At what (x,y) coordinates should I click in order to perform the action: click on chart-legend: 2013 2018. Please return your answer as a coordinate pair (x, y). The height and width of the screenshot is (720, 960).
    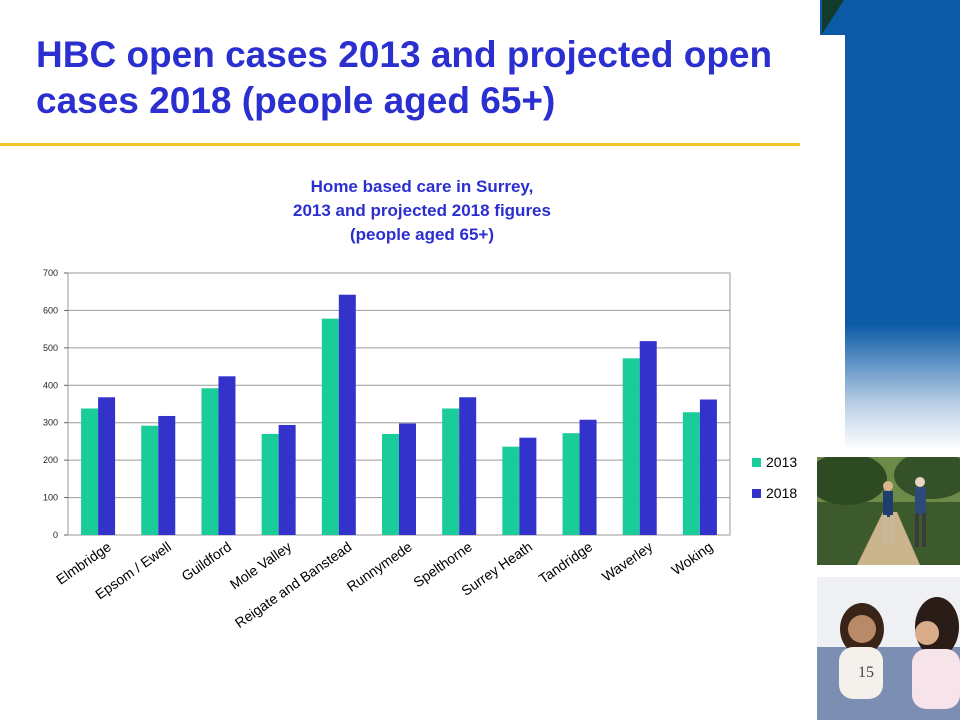
    Looking at the image, I should click on (774, 477).